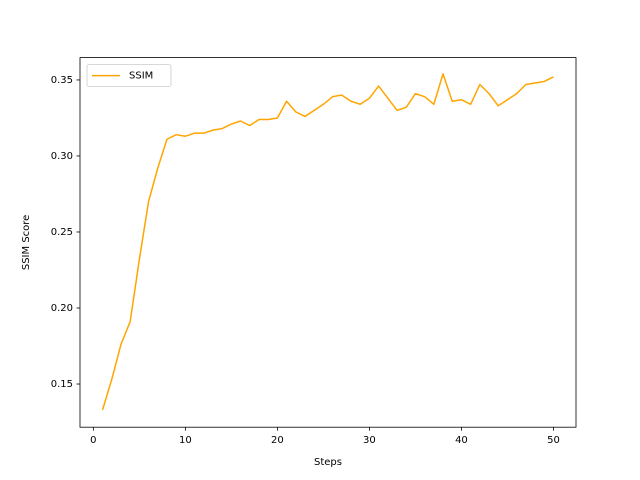 This screenshot has width=640, height=480. I want to click on y-tick-label: 0.35, so click(62, 80).